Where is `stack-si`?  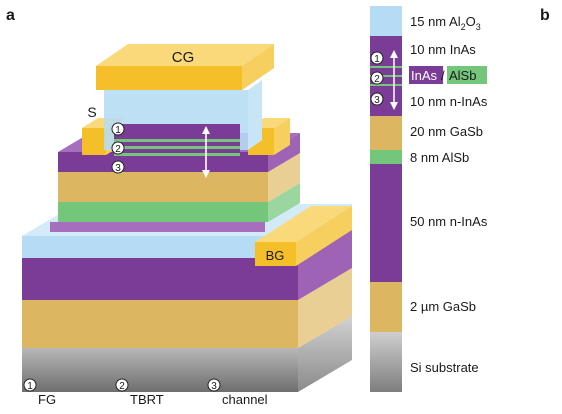 stack-si is located at coordinates (386, 362).